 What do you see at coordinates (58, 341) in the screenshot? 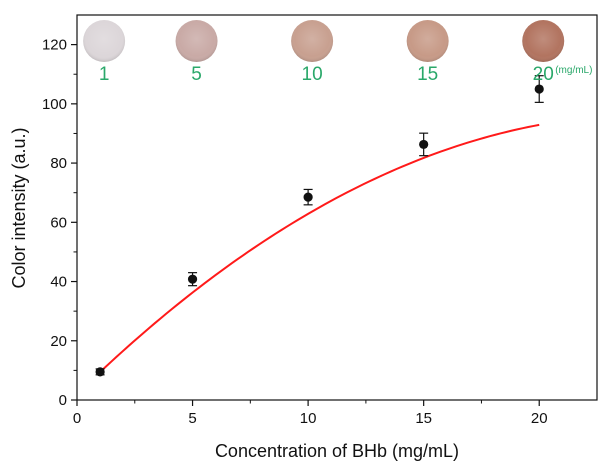
I see `y-tick-label: 20` at bounding box center [58, 341].